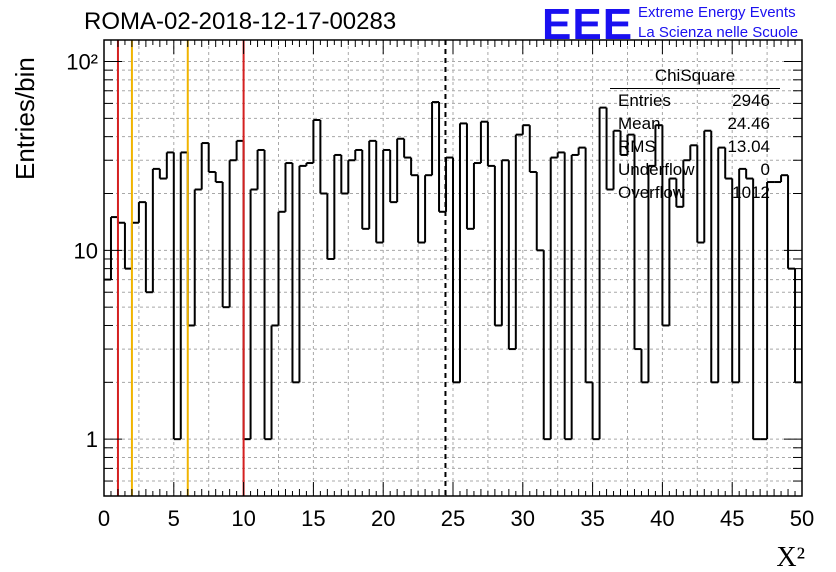 This screenshot has width=836, height=572. I want to click on stats-value: 0, so click(765, 169).